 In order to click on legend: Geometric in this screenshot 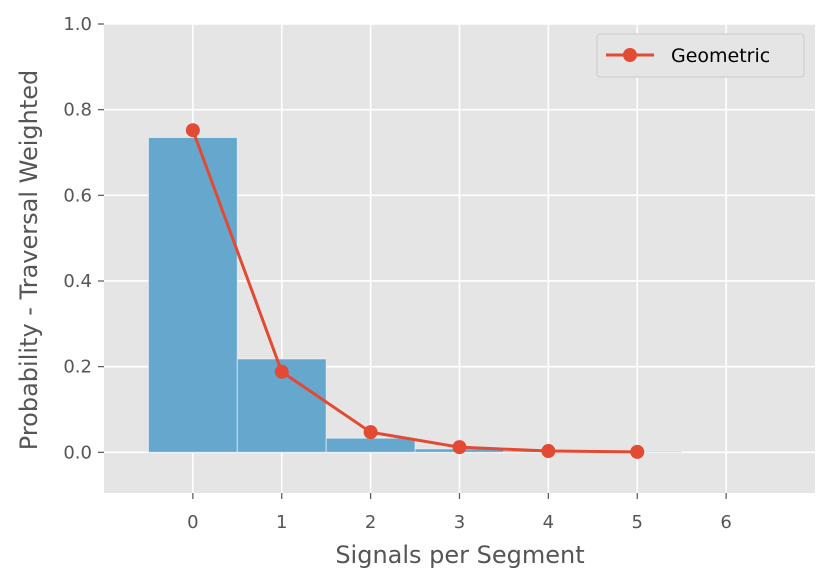, I will do `click(700, 55)`.